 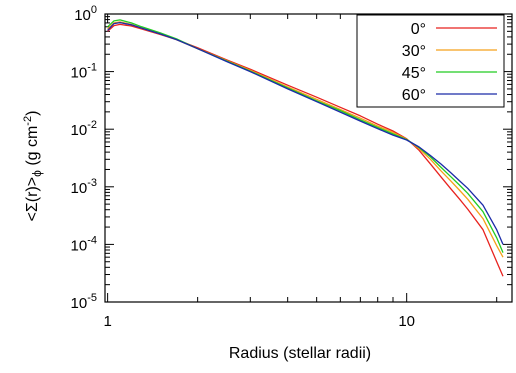 I want to click on y-tick-label-exp: -3, so click(x=92, y=183).